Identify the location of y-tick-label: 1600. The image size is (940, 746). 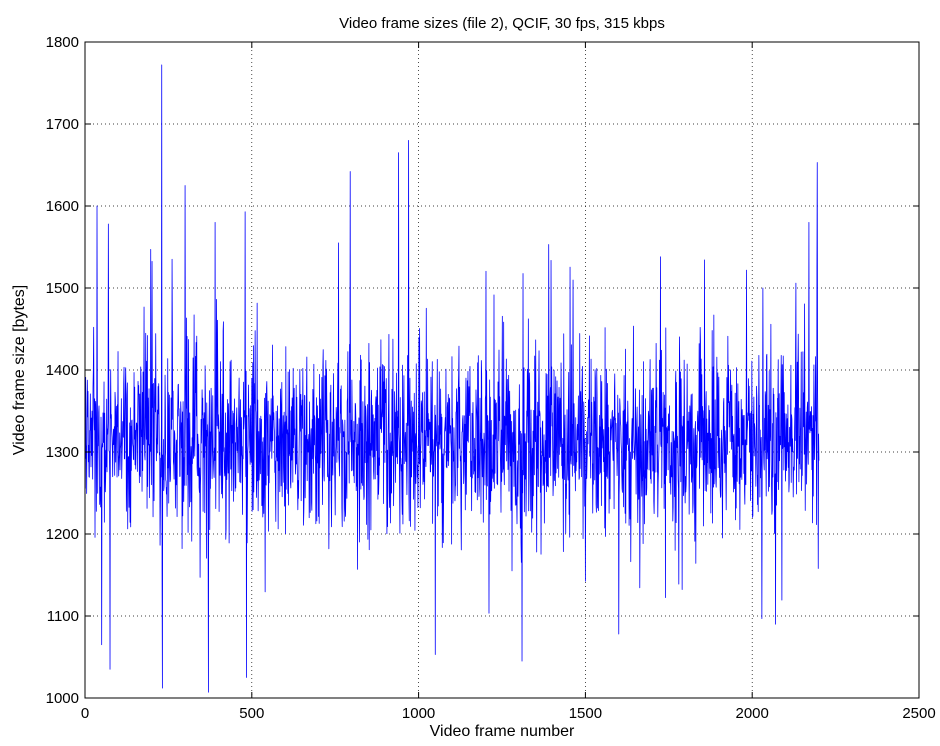
(62, 206).